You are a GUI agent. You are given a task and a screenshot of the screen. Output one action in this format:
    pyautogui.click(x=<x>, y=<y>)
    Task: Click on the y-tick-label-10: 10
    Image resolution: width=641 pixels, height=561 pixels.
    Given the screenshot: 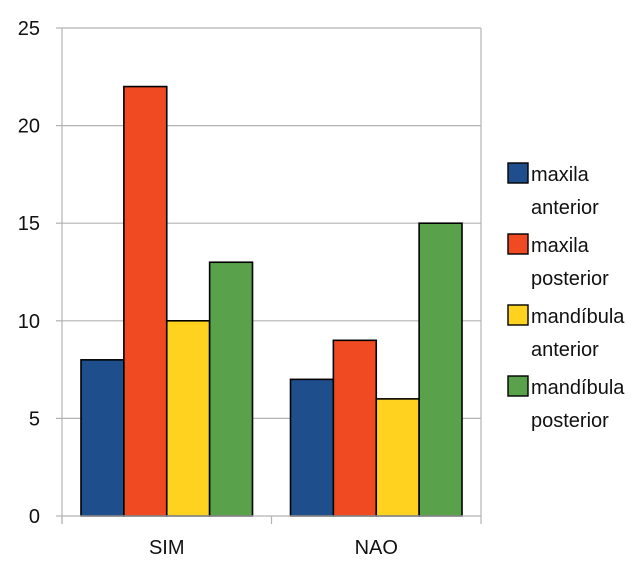 What is the action you would take?
    pyautogui.click(x=29, y=322)
    